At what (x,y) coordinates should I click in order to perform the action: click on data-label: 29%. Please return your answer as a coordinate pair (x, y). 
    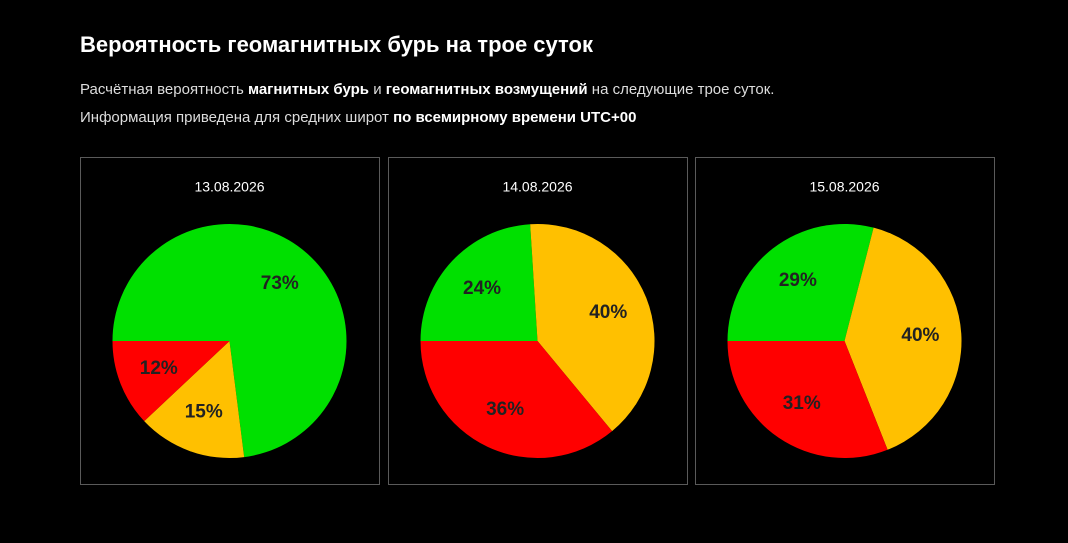
    Looking at the image, I should click on (798, 280).